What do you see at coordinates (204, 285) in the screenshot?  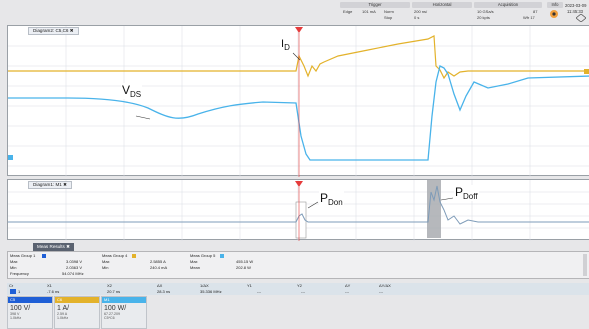 I see `cursor-h-invdx: 1/ΔX` at bounding box center [204, 285].